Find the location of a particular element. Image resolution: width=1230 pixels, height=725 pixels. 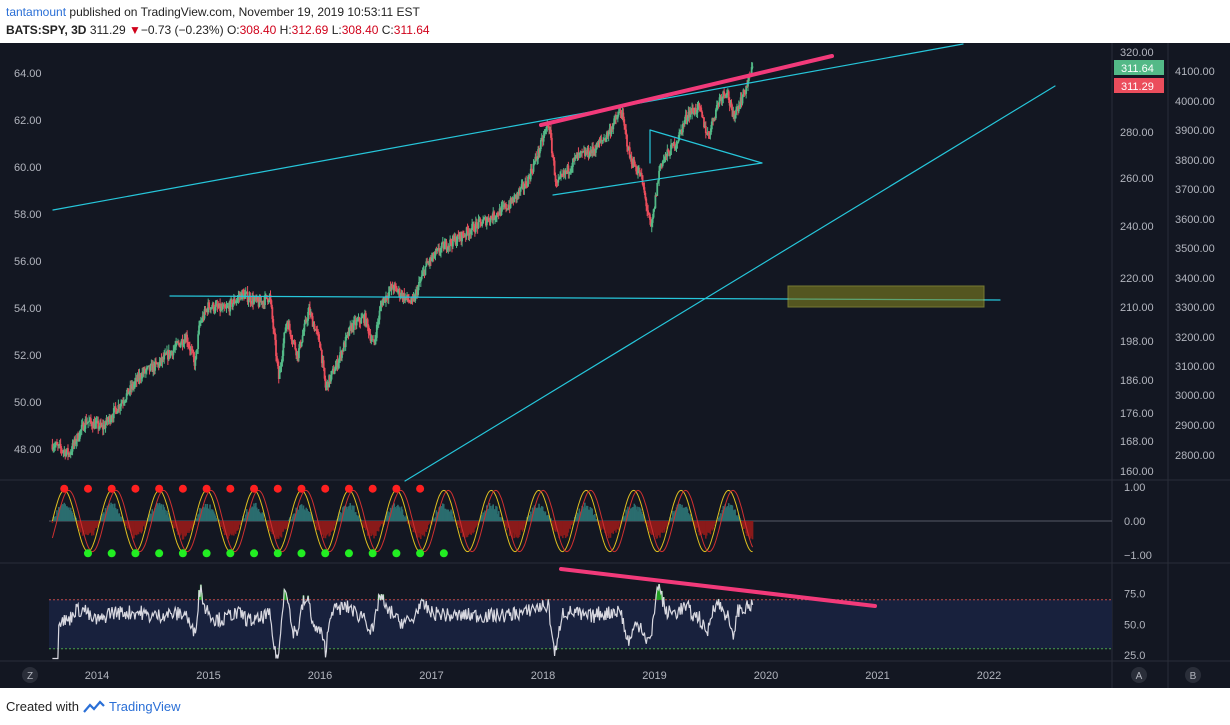

high-label: H: is located at coordinates (285, 30).